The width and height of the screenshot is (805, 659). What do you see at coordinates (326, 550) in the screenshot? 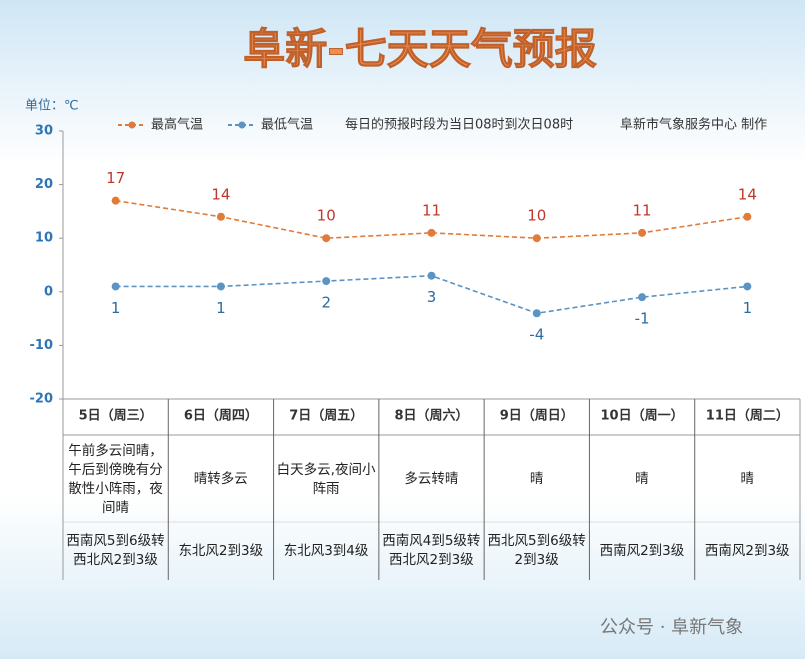
I see `wind-cell: 东北风3到4级` at bounding box center [326, 550].